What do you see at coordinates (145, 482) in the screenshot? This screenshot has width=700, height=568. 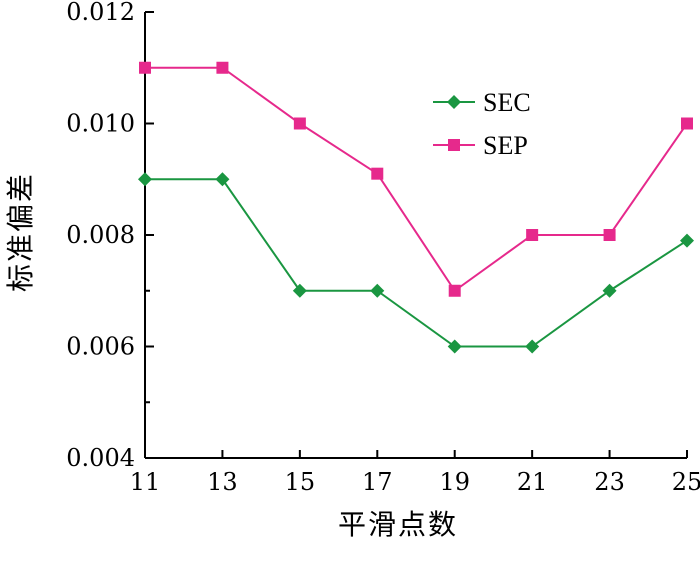 I see `x-tick-label: 11` at bounding box center [145, 482].